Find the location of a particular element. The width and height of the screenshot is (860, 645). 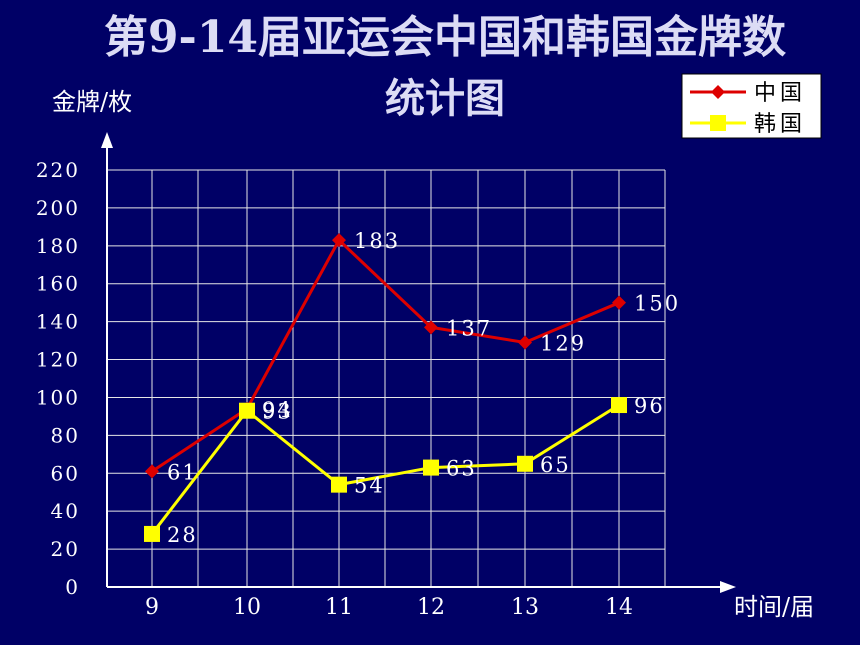

data-label: 137 is located at coordinates (469, 328).